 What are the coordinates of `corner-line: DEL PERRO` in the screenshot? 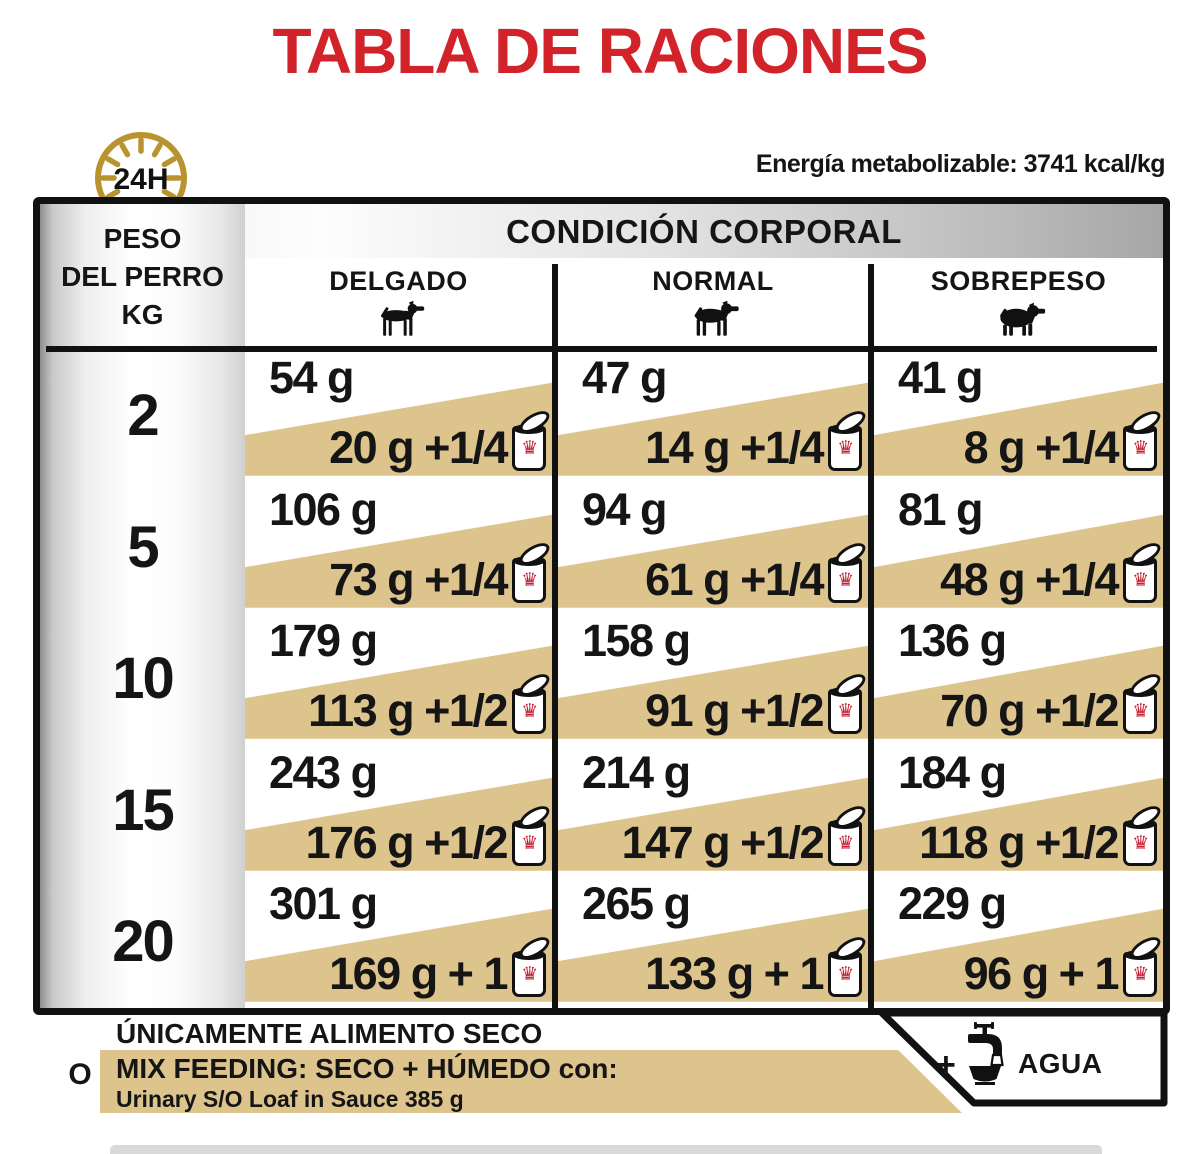 It's located at (142, 276).